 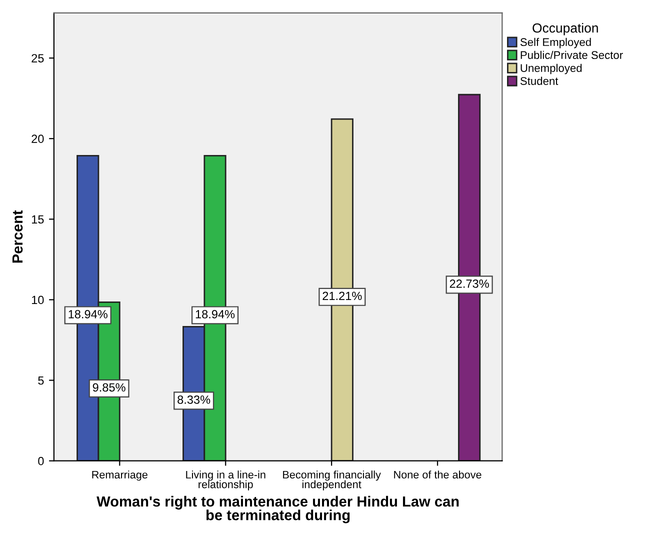 I want to click on legend-label: Public/Private Sector, so click(x=571, y=55).